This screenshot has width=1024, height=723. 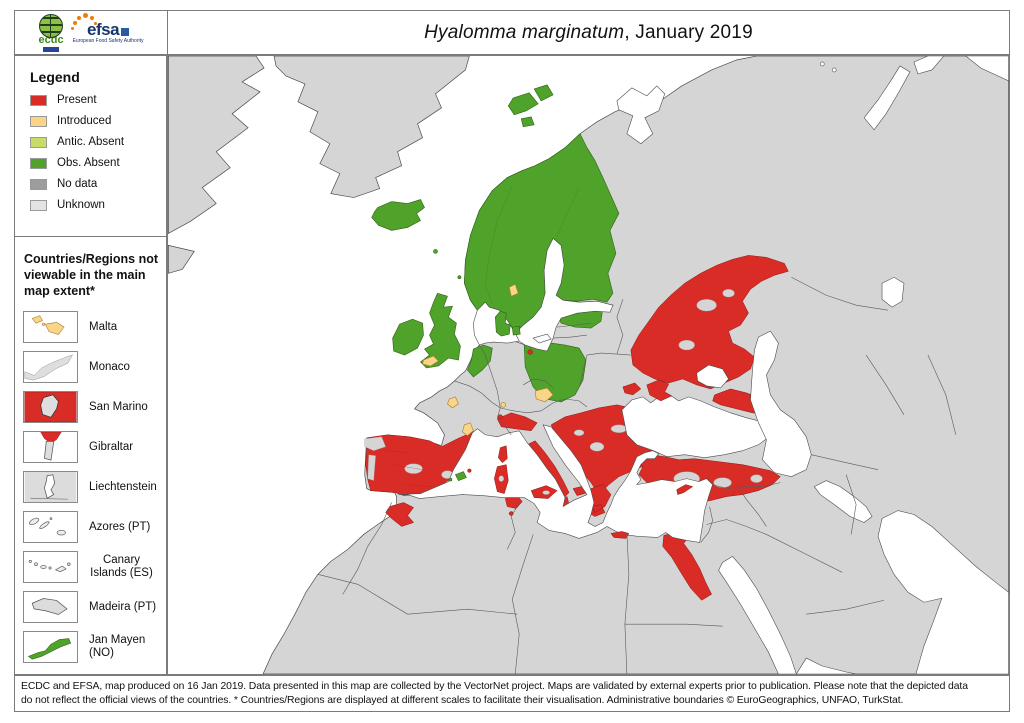 What do you see at coordinates (450, 479) in the screenshot?
I see `ibiza-green` at bounding box center [450, 479].